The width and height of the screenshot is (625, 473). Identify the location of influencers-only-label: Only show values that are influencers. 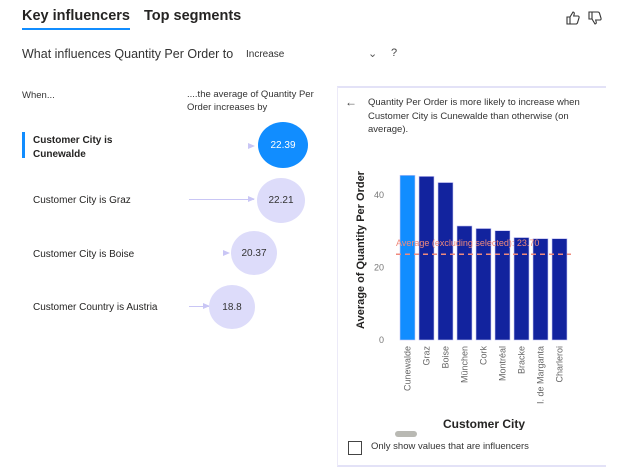
(450, 446).